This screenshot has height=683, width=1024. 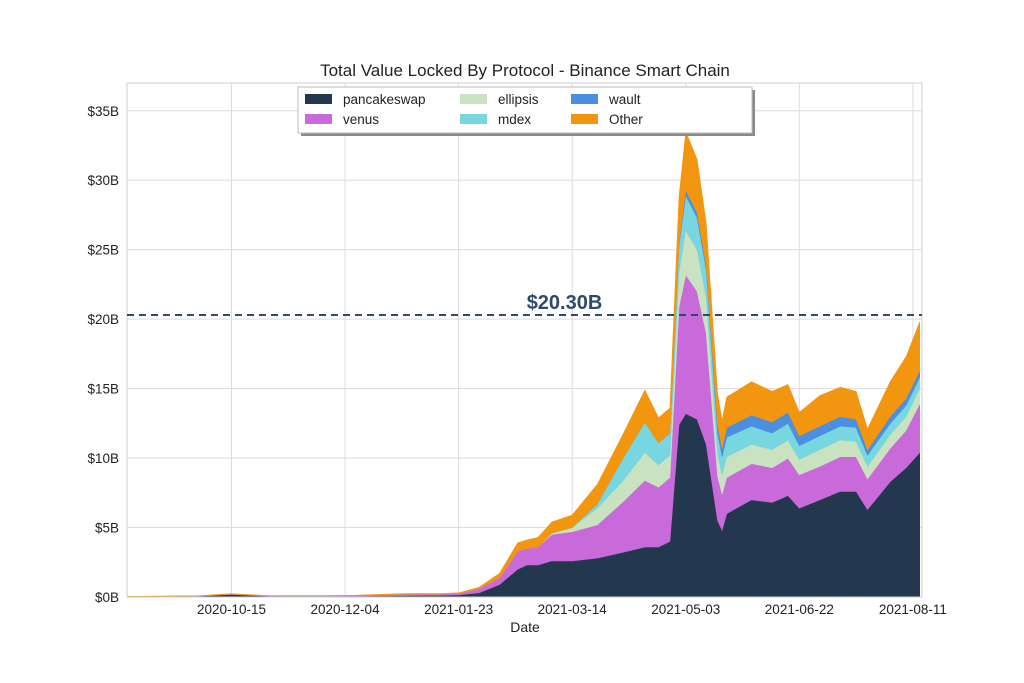 What do you see at coordinates (103, 111) in the screenshot?
I see `y-tick-label: $35B` at bounding box center [103, 111].